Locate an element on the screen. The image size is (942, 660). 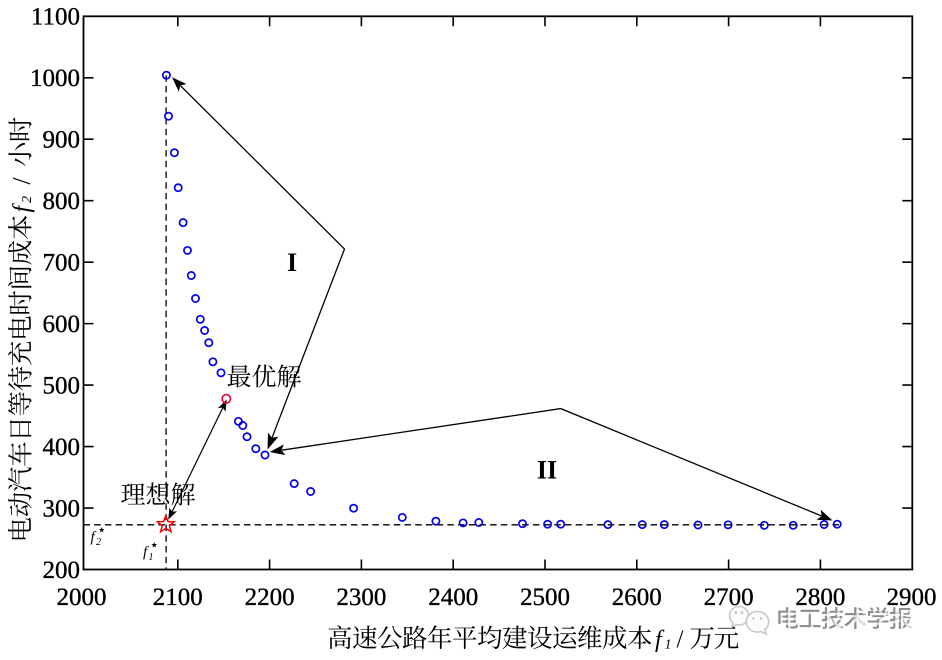
svg-text: 2300 is located at coordinates (361, 597).